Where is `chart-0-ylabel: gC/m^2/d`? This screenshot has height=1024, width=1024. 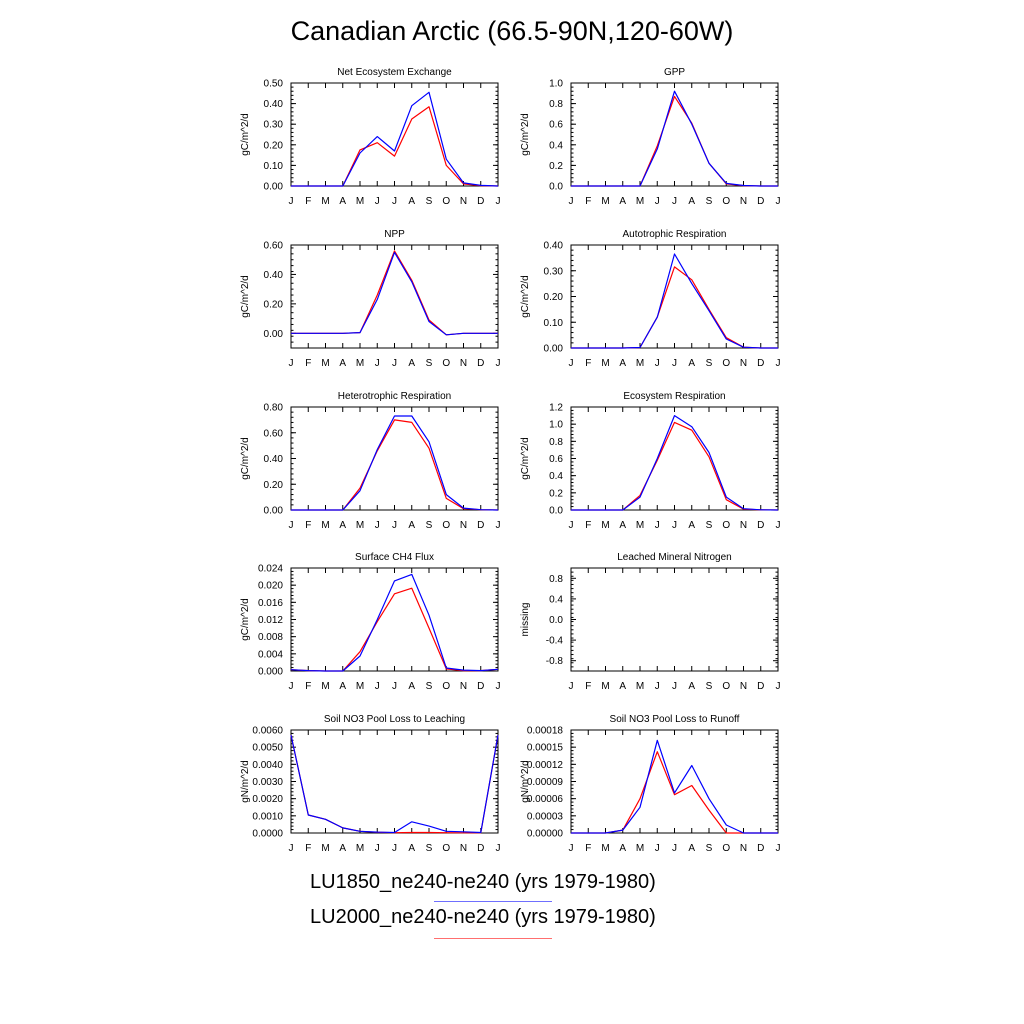
chart-0-ylabel: gC/m^2/d is located at coordinates (245, 134).